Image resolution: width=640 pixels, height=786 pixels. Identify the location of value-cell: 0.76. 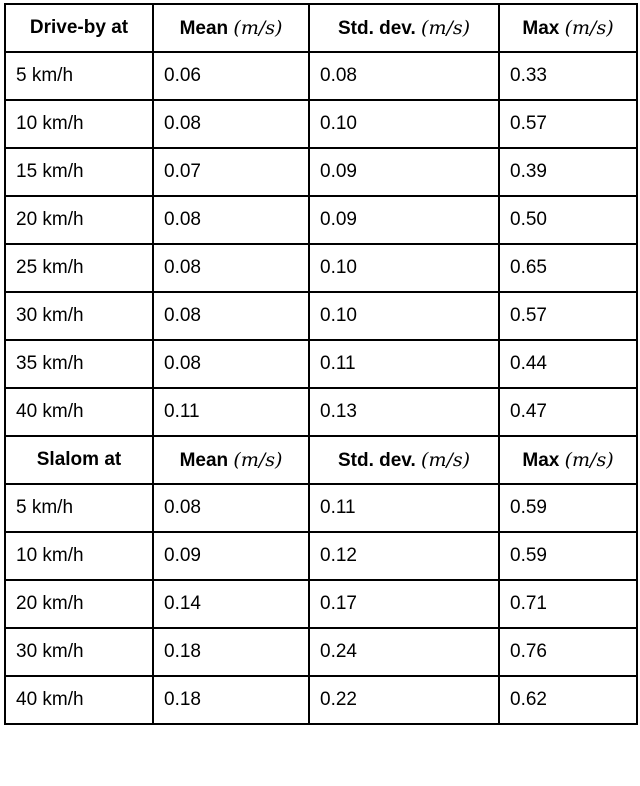
(568, 652).